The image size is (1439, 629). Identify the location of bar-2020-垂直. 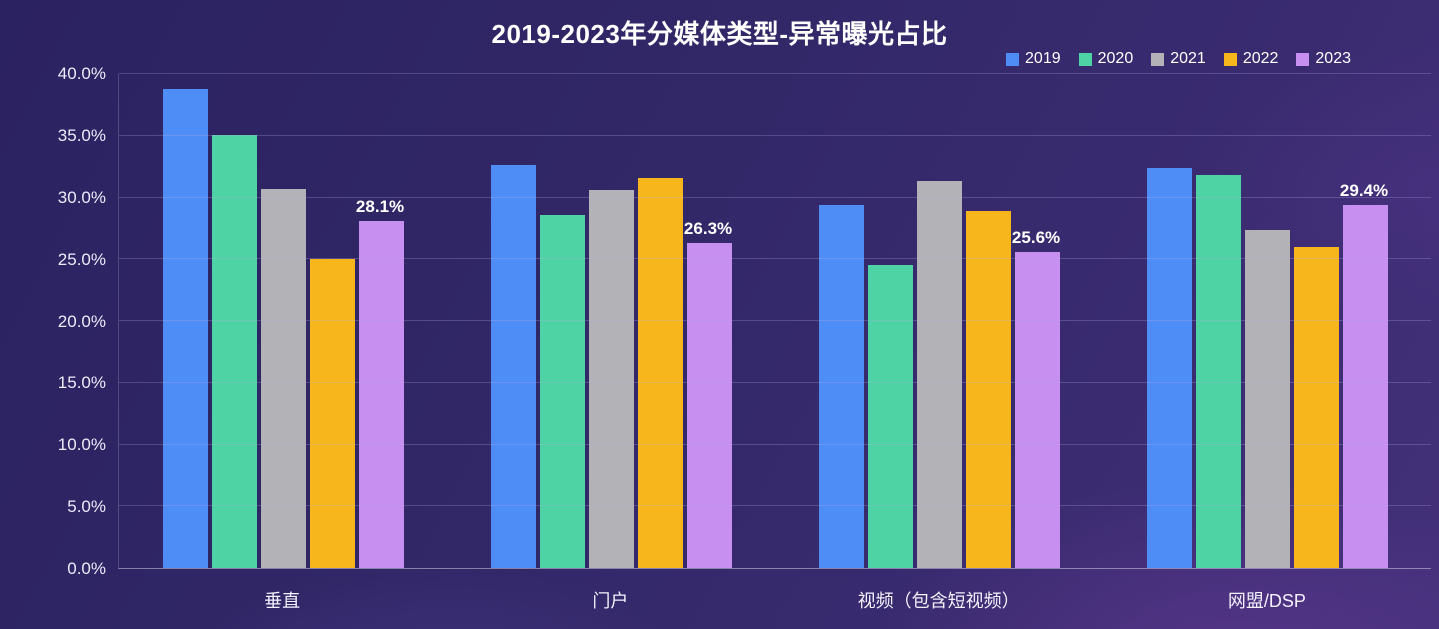
(234, 351).